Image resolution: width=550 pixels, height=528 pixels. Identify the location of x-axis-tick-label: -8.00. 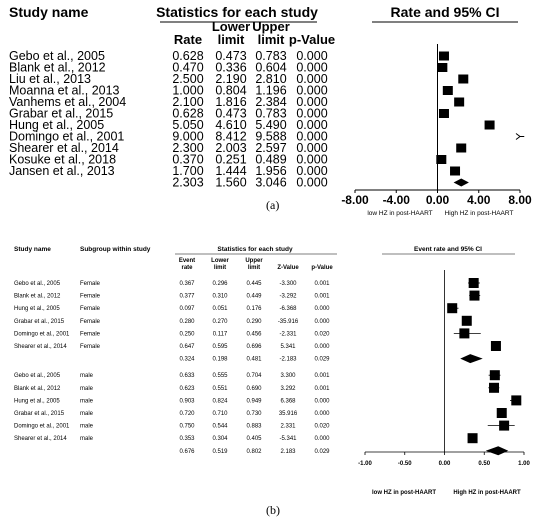
(355, 200).